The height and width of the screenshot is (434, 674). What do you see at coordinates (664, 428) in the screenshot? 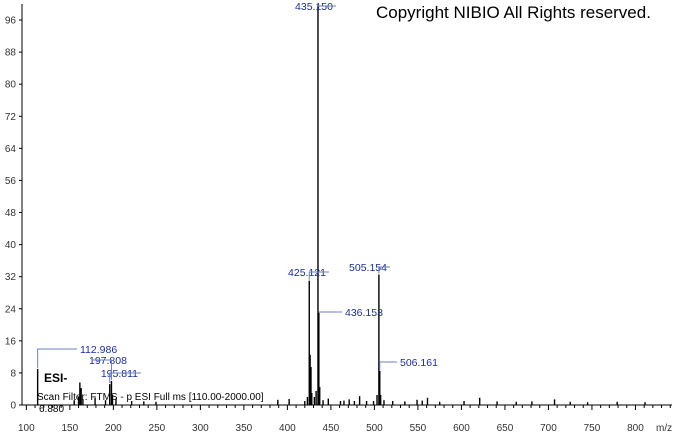
I see `x-axis-unit: m/z` at bounding box center [664, 428].